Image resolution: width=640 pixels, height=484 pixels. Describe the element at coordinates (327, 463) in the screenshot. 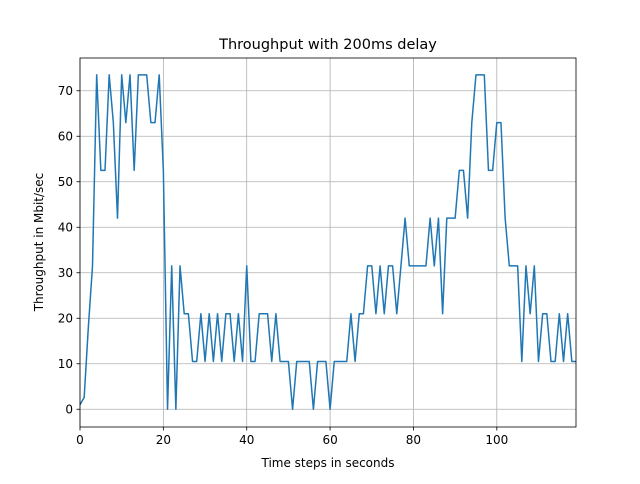

I see `x-axis-label: Time steps in seconds` at that location.